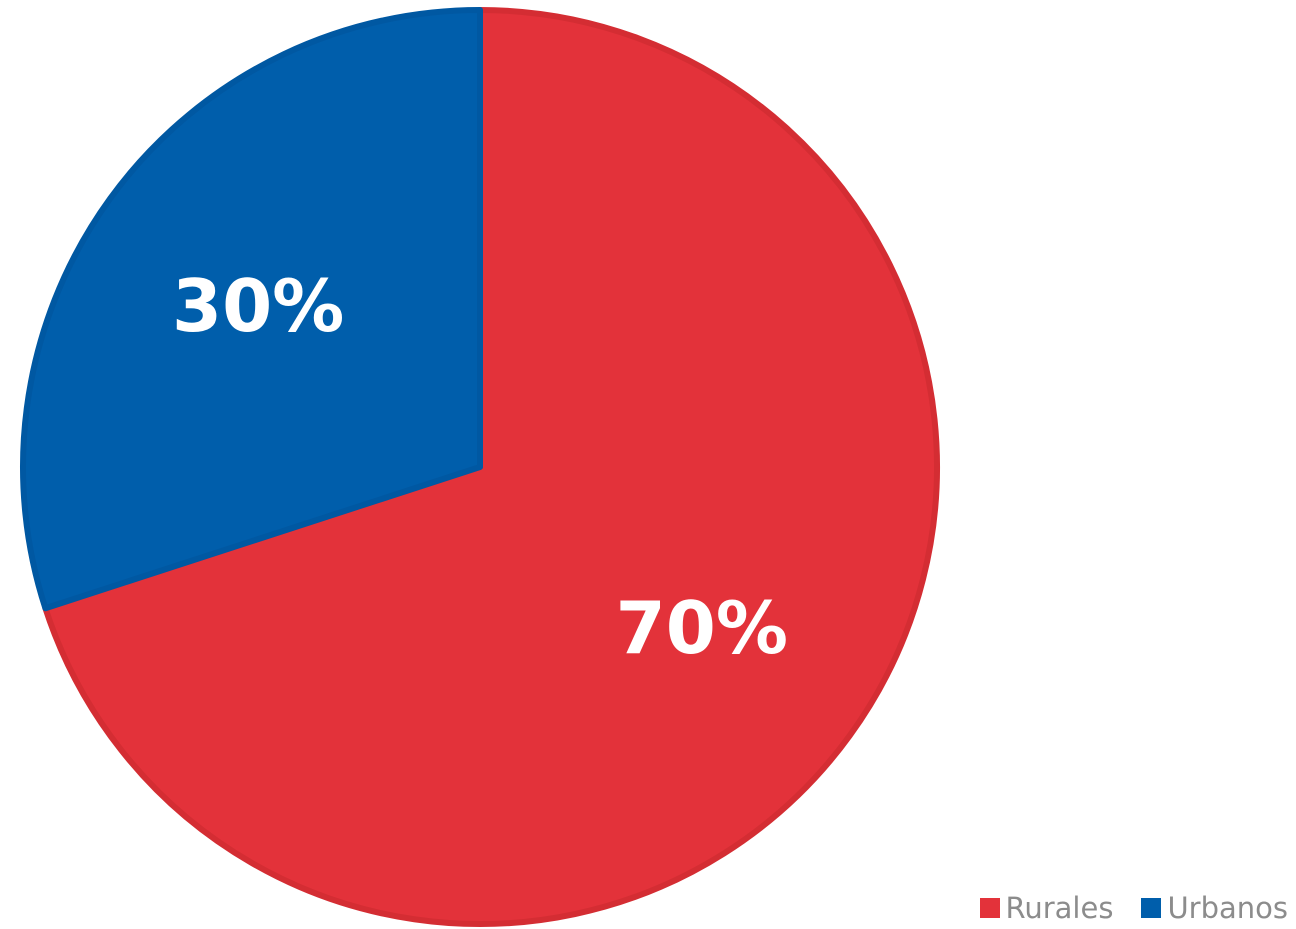 This screenshot has height=929, width=1296. Describe the element at coordinates (1059, 908) in the screenshot. I see `legend-label-rurales: Rurales` at that location.